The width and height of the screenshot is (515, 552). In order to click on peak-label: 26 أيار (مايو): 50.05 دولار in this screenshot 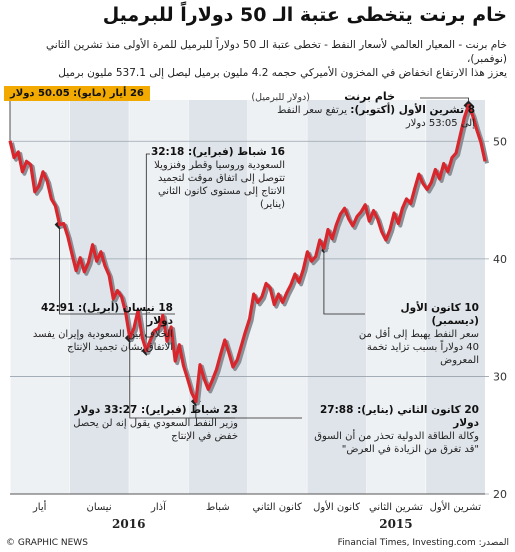, I will do `click(77, 93)`.